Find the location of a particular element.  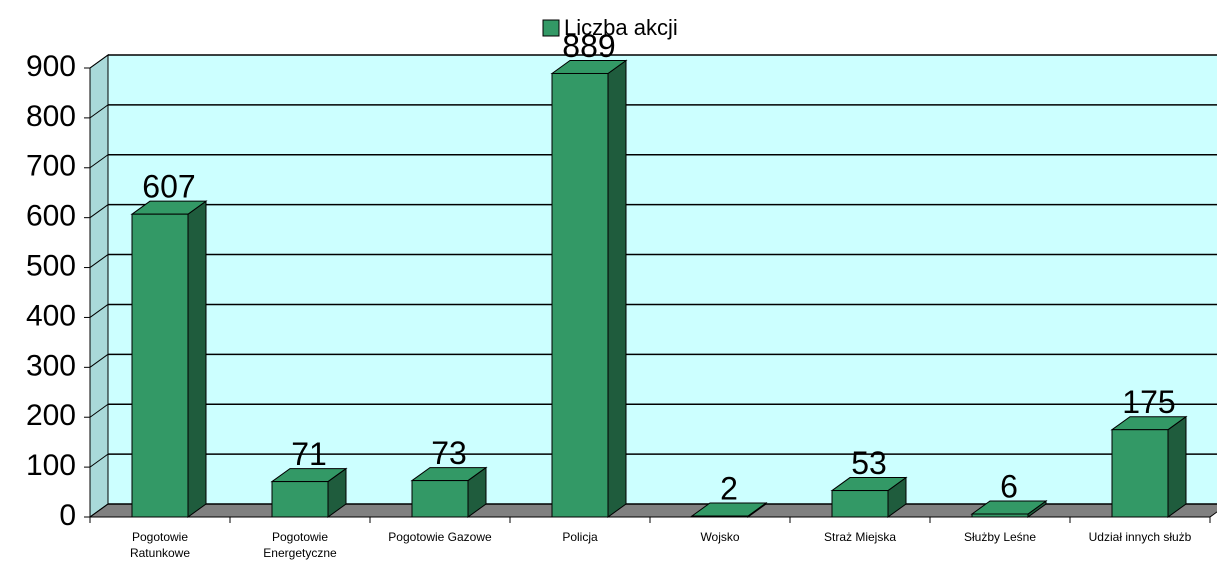

y-tick-label: 700 is located at coordinates (51, 166).